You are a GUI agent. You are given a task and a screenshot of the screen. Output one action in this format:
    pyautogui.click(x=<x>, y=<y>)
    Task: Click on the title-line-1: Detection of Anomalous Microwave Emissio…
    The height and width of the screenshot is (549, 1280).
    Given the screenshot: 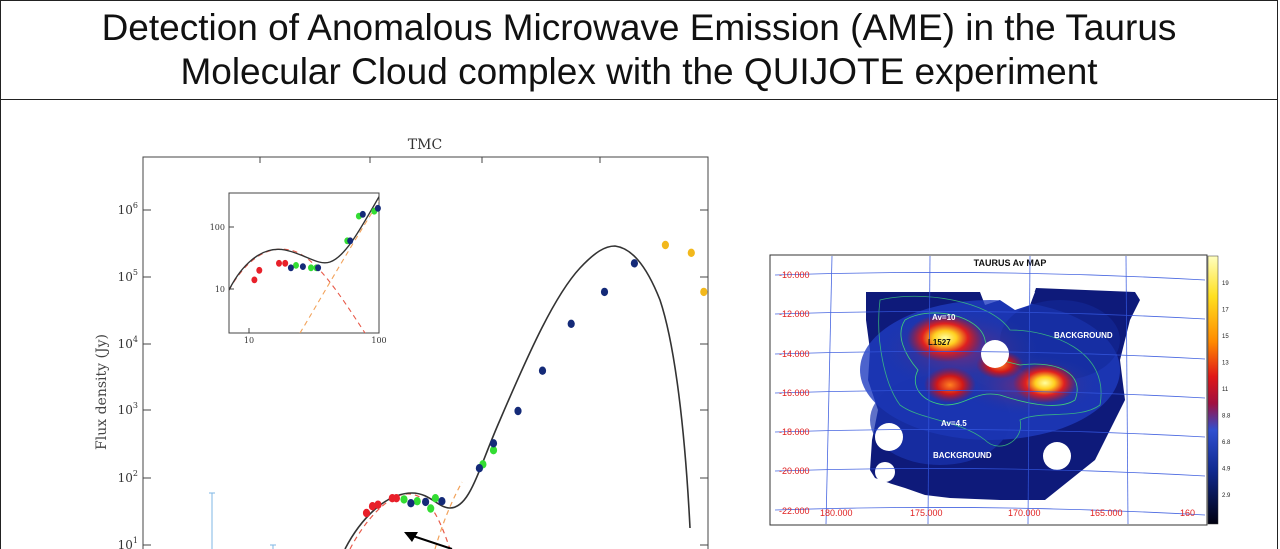 What is the action you would take?
    pyautogui.click(x=639, y=27)
    